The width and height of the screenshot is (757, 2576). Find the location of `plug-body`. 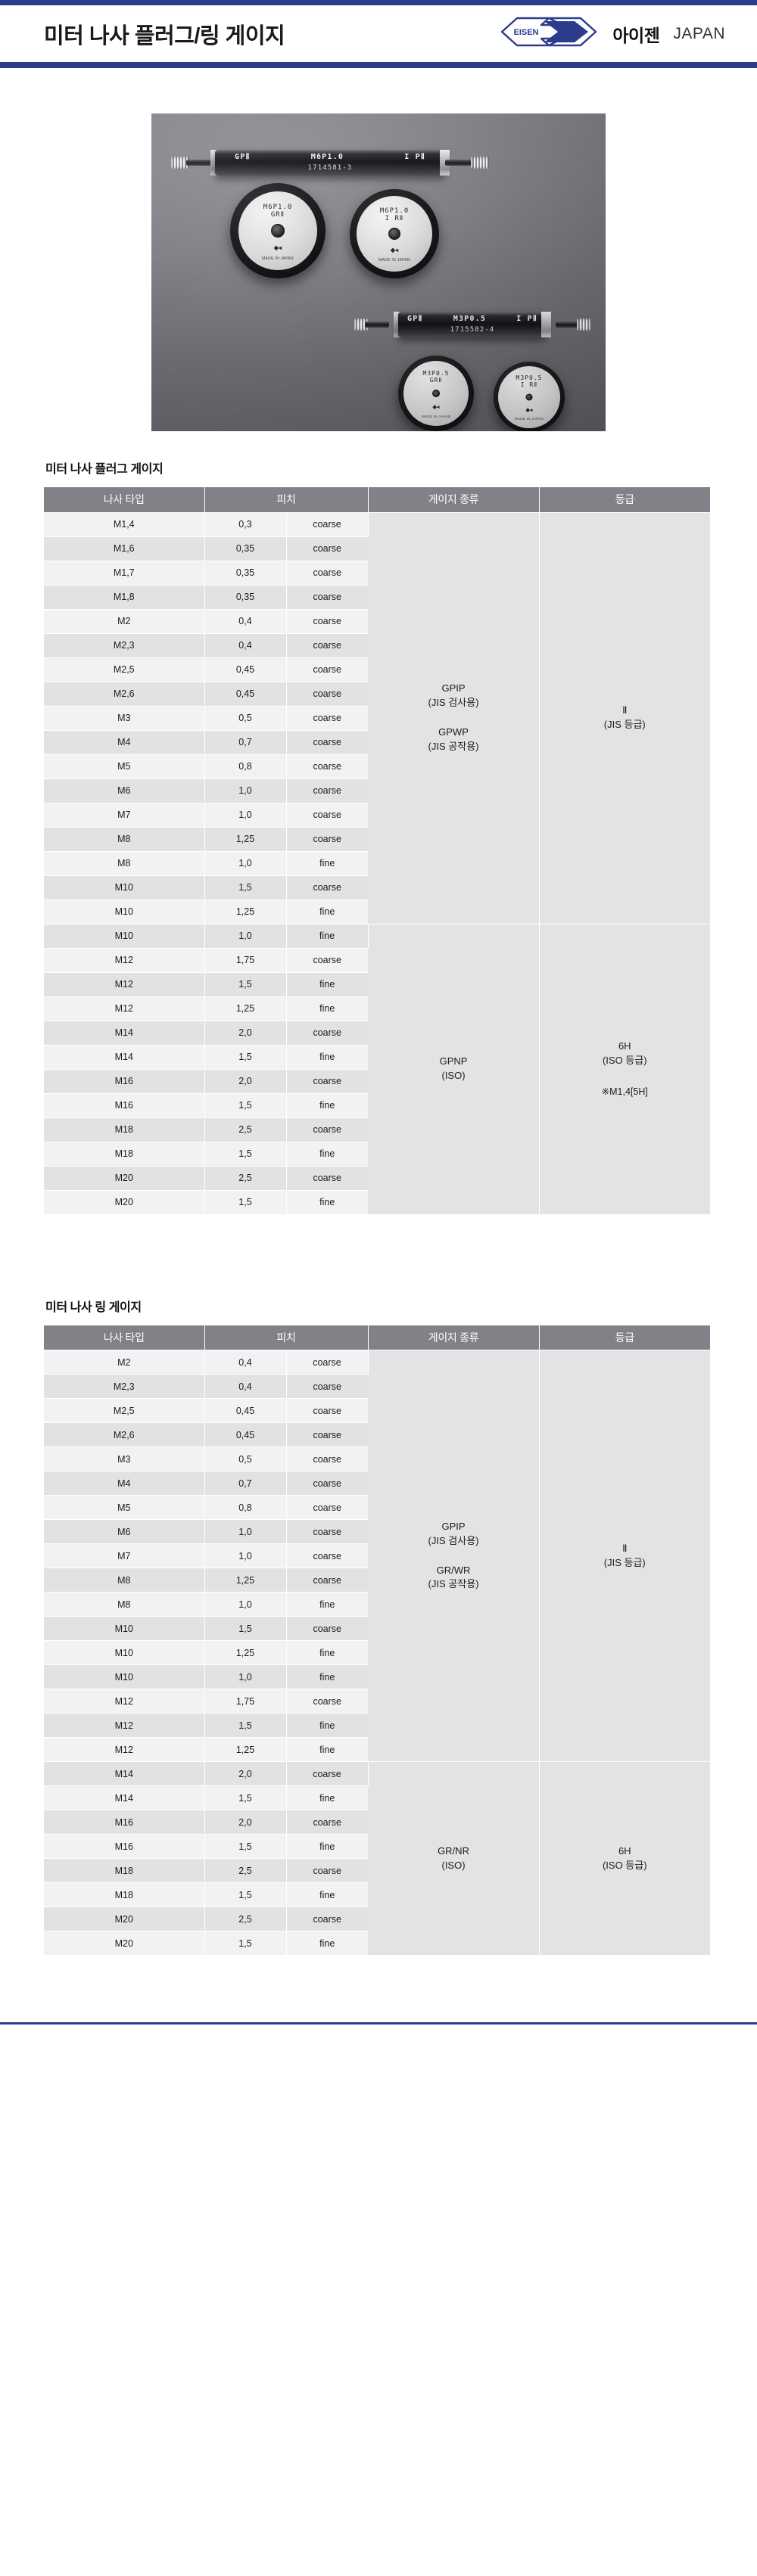

plug-body is located at coordinates (472, 324).